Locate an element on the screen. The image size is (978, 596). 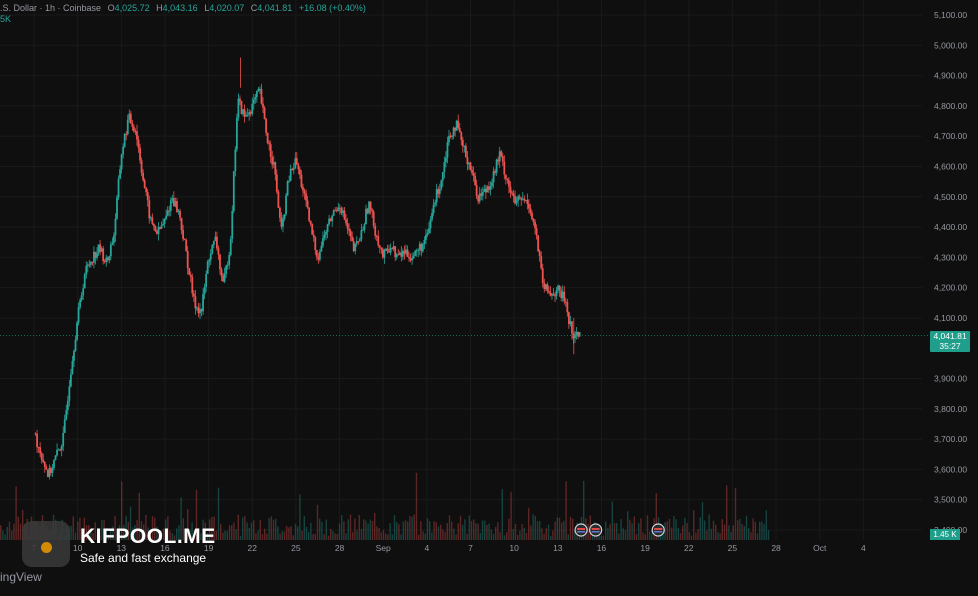
y-tick-label: 4,900.00 is located at coordinates (950, 76).